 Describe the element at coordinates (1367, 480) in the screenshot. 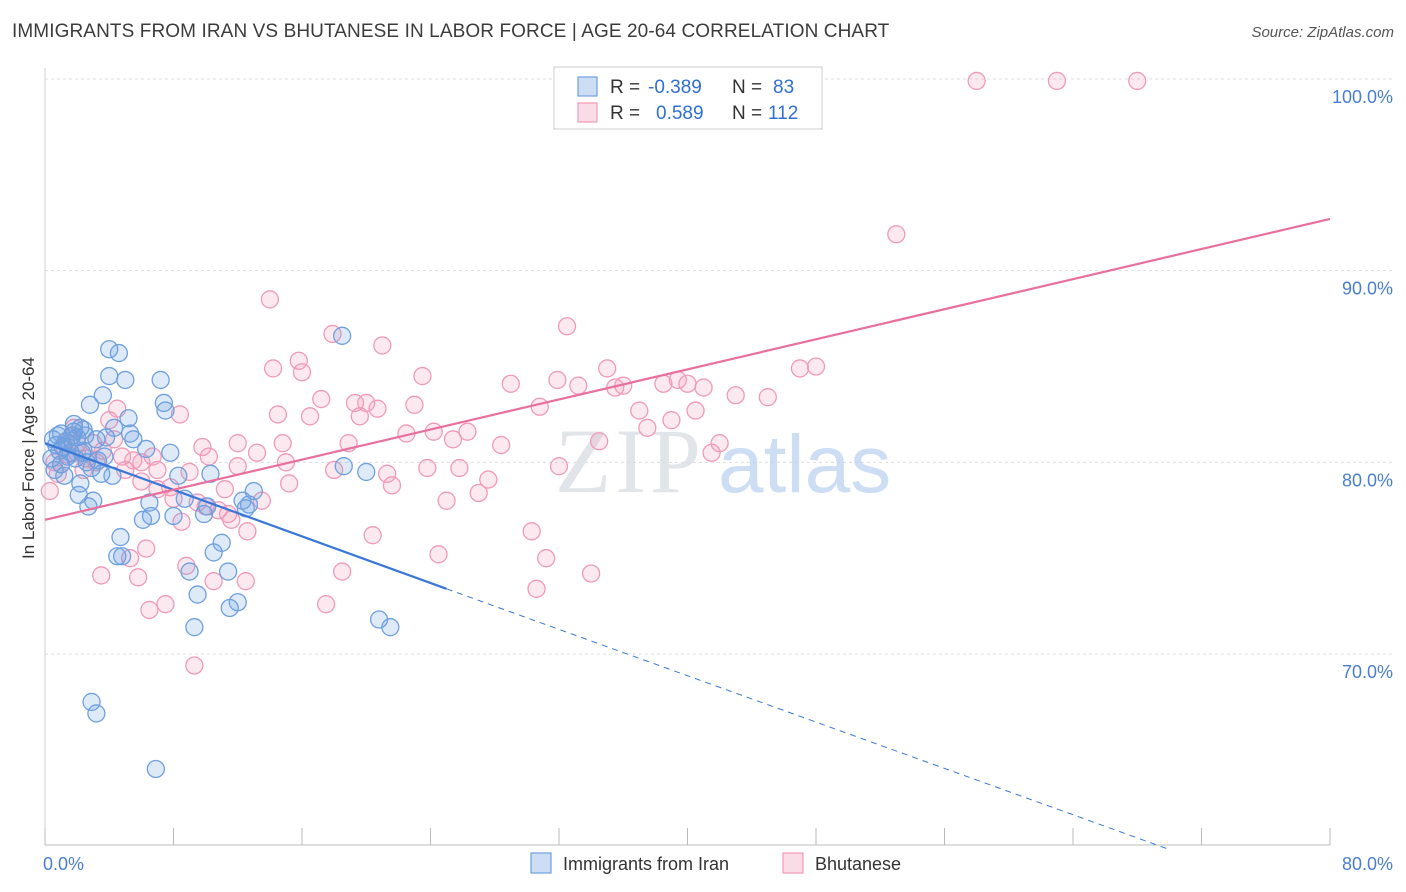

I see `y-tick-label: 80.0%` at that location.